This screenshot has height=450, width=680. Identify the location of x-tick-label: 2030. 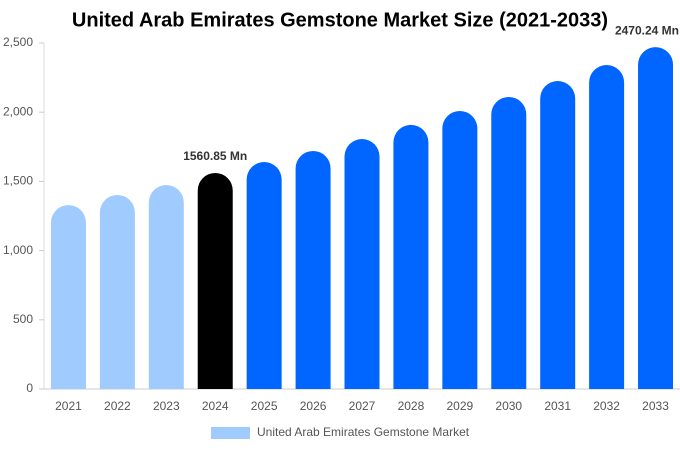
(508, 406).